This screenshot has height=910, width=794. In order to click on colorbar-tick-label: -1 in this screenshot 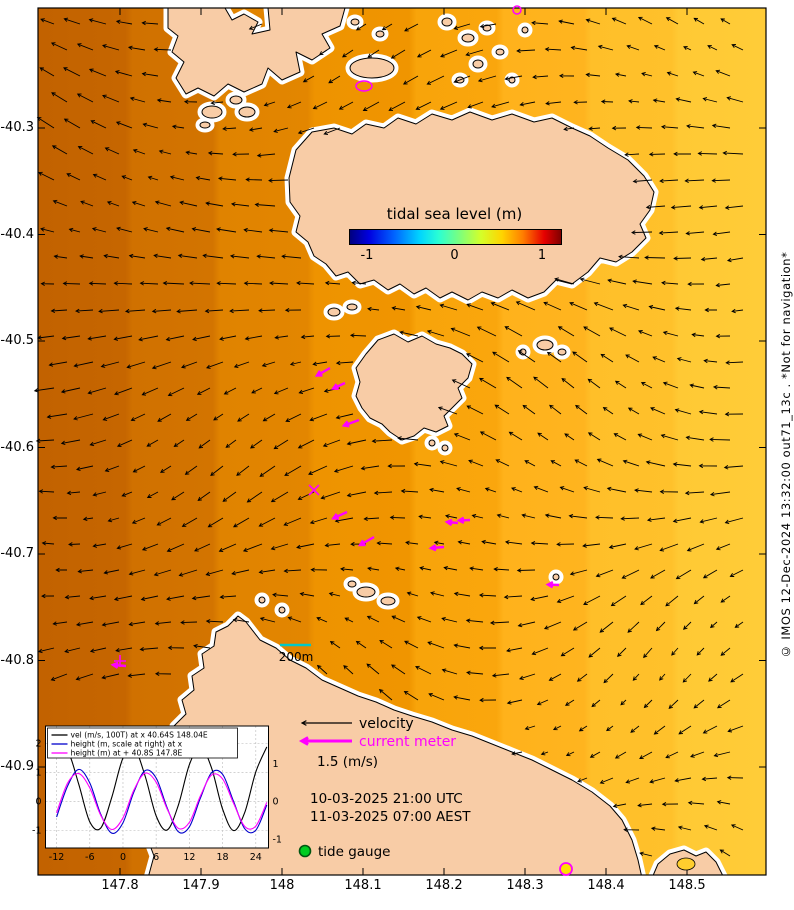, I will do `click(367, 255)`.